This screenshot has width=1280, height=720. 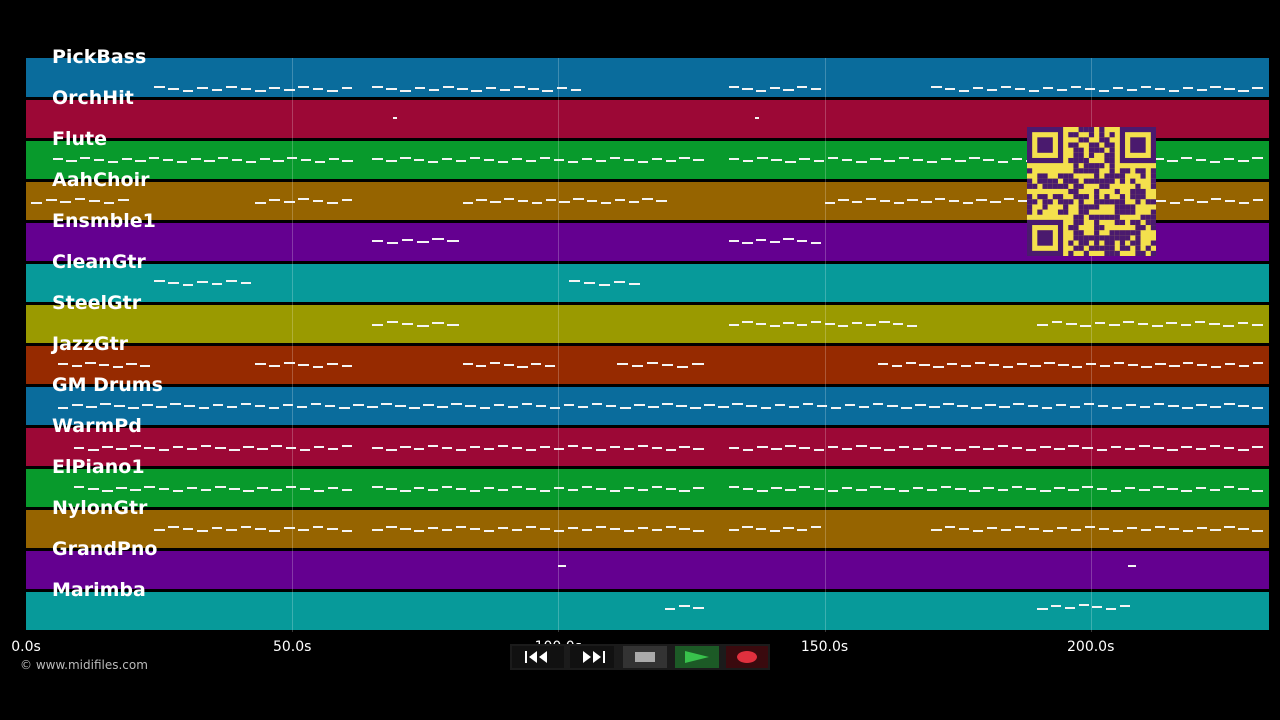 I want to click on track-label: PickBass, so click(x=99, y=57).